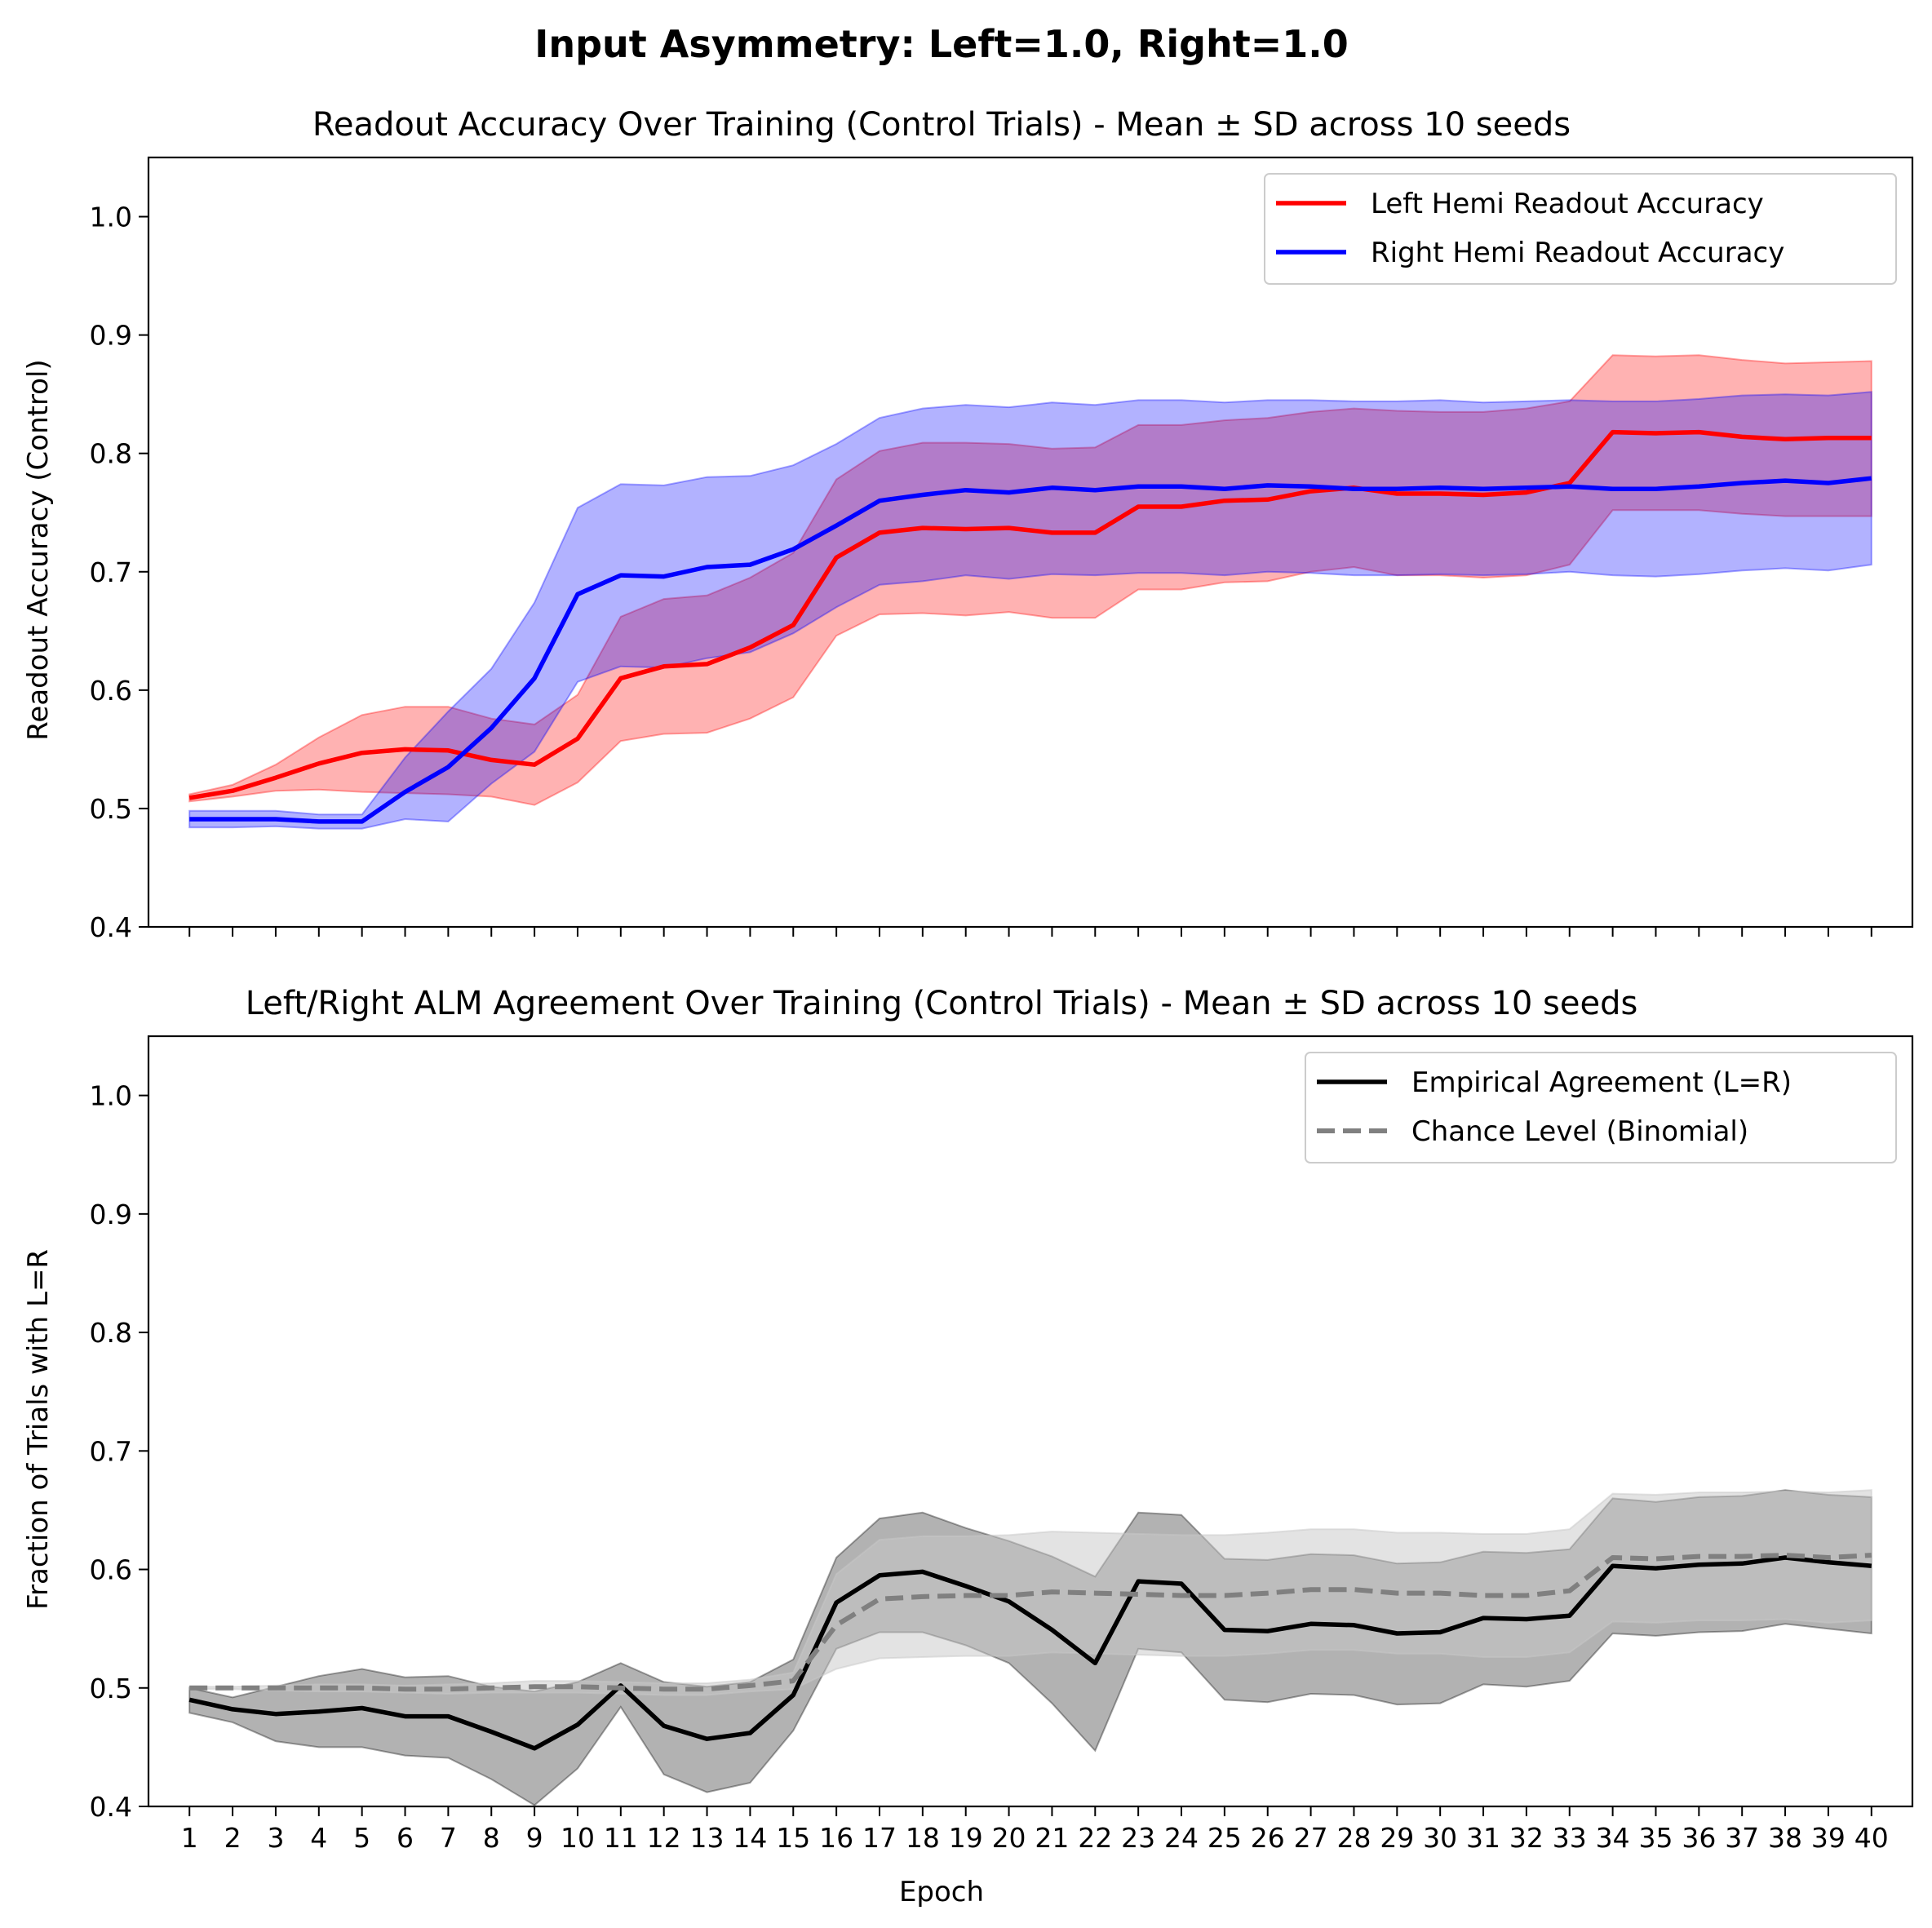  Describe the element at coordinates (233, 1838) in the screenshot. I see `x-tick-label: 2` at that location.